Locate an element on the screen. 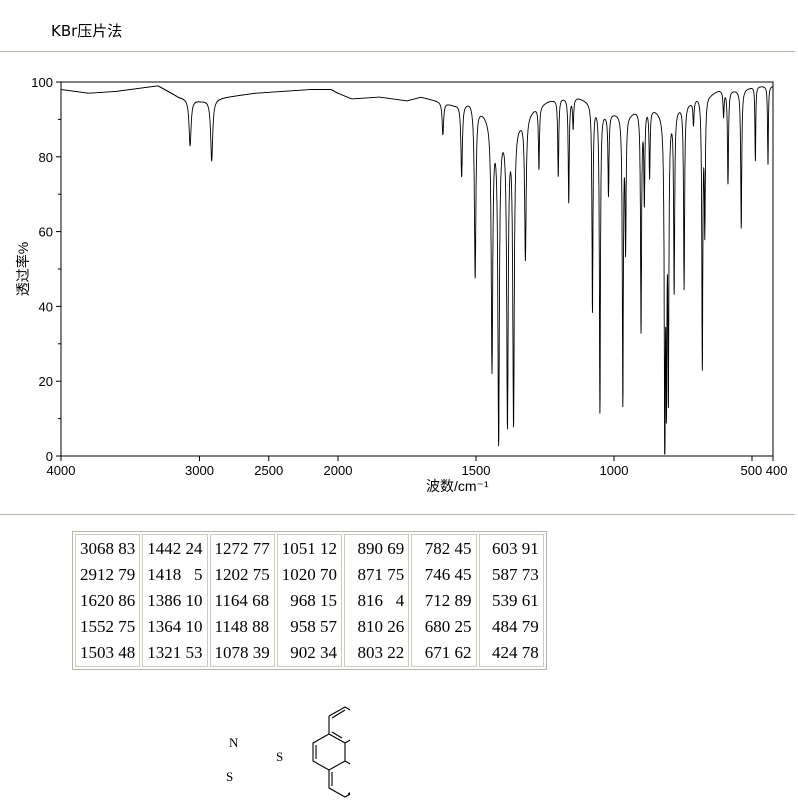 This screenshot has width=798, height=802. peak-wavenumber: 1078 is located at coordinates (231, 652).